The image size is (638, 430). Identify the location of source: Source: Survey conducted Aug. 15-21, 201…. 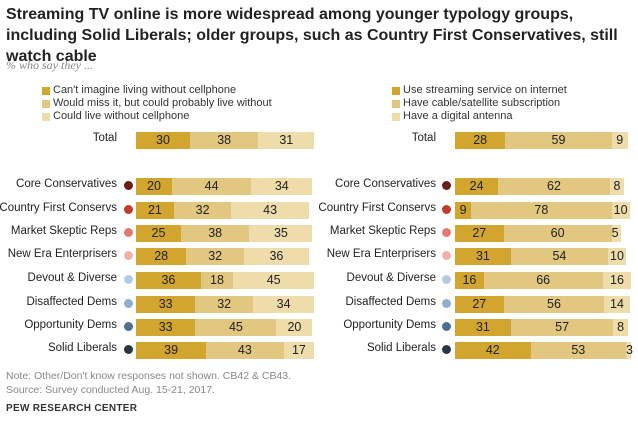
(110, 390).